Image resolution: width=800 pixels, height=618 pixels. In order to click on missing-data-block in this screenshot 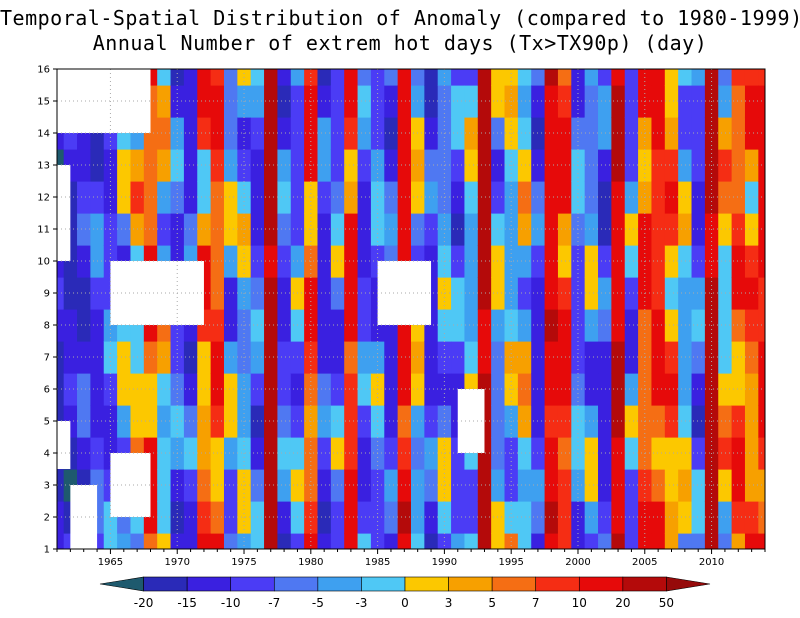, I will do `click(471, 421)`.